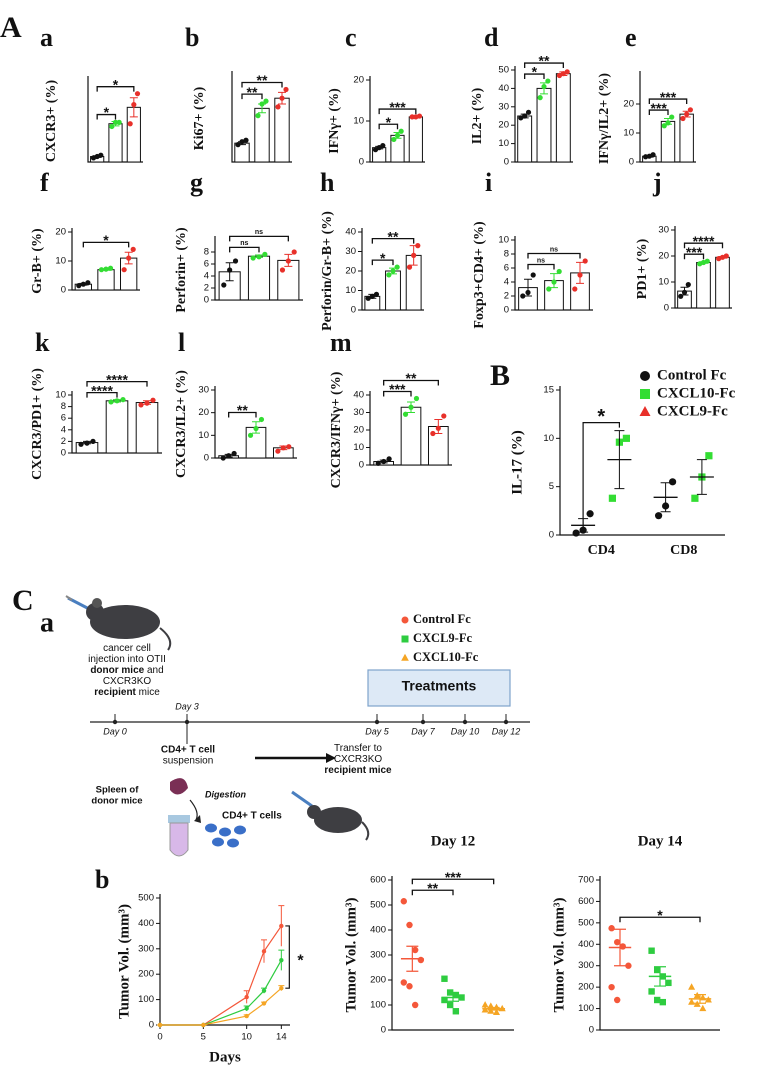 The height and width of the screenshot is (1069, 767). What do you see at coordinates (423, 722) in the screenshot?
I see `timeline-dot` at bounding box center [423, 722].